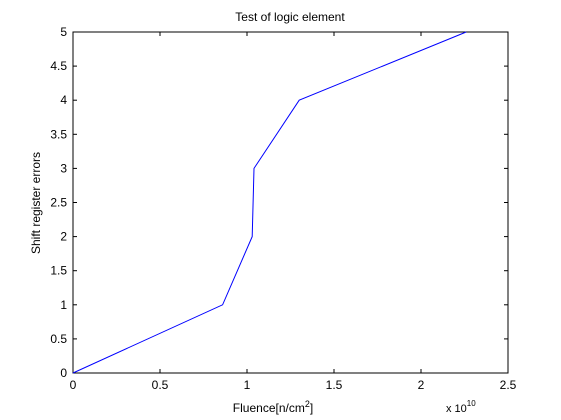 The width and height of the screenshot is (561, 420). What do you see at coordinates (58, 134) in the screenshot?
I see `y-tick-label: 3.5` at bounding box center [58, 134].